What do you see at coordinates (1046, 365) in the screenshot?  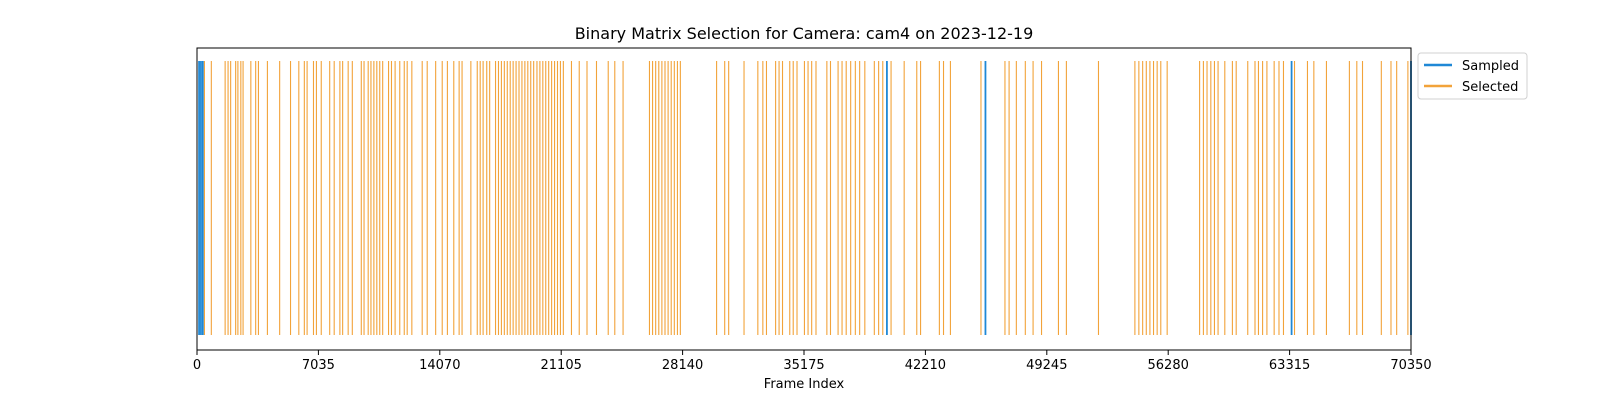 I see `x-tick-label: 49245` at bounding box center [1046, 365].